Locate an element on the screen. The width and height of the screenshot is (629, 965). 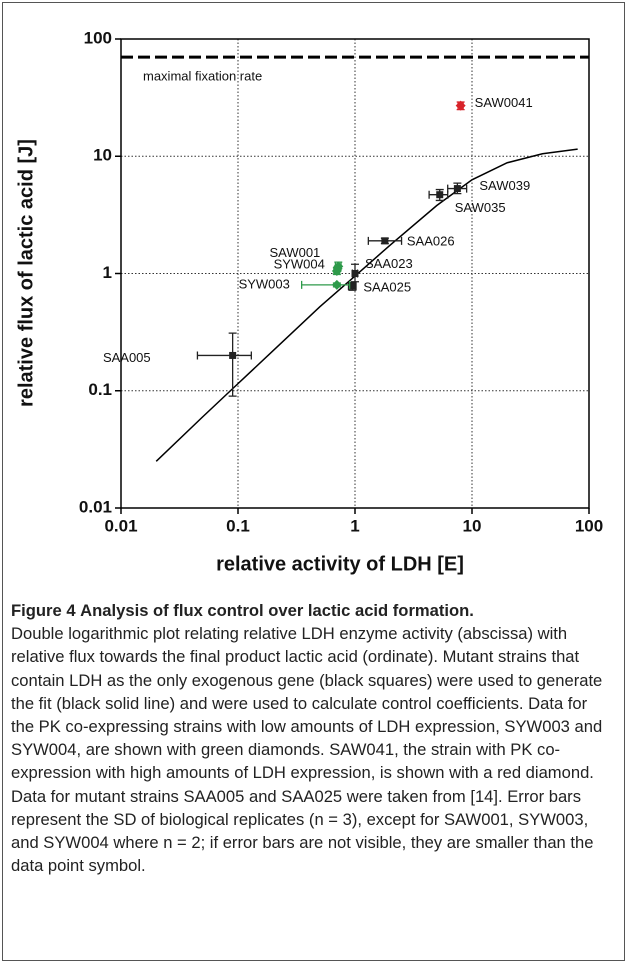
point-label: SAW039 is located at coordinates (504, 185).